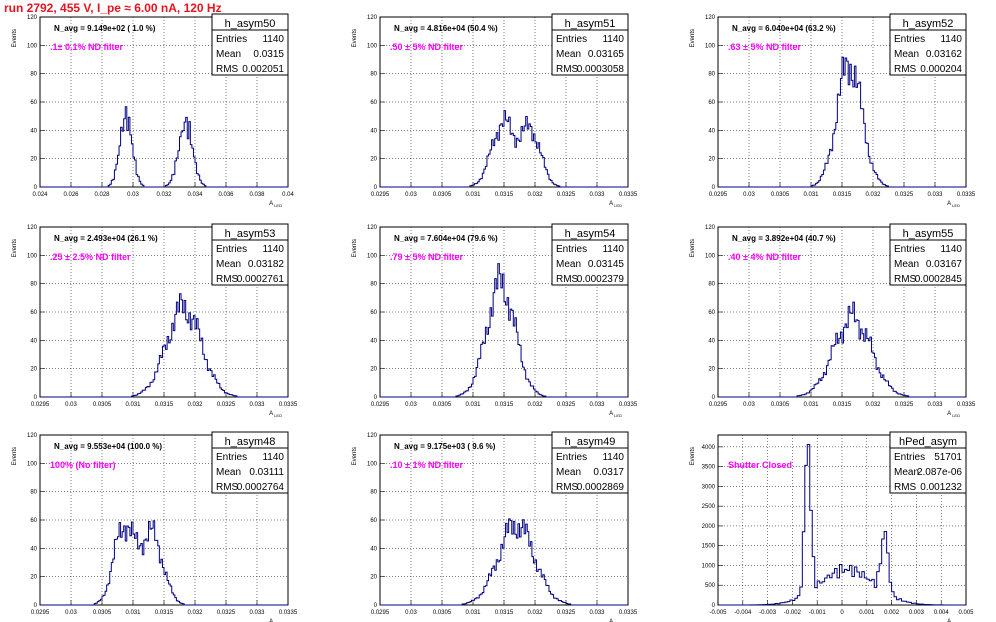  Describe the element at coordinates (709, 566) in the screenshot. I see `y-tick-label: 1000` at that location.